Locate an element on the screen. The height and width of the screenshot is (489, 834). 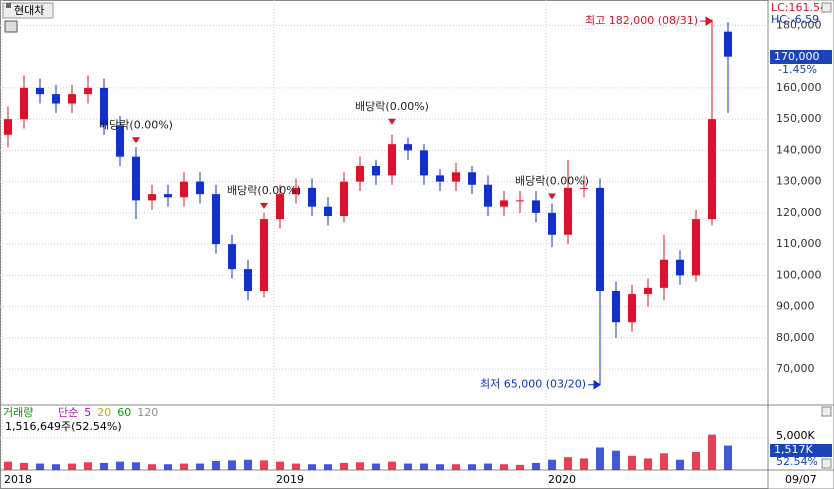
y-tick-label: 70,000 is located at coordinates (795, 368).